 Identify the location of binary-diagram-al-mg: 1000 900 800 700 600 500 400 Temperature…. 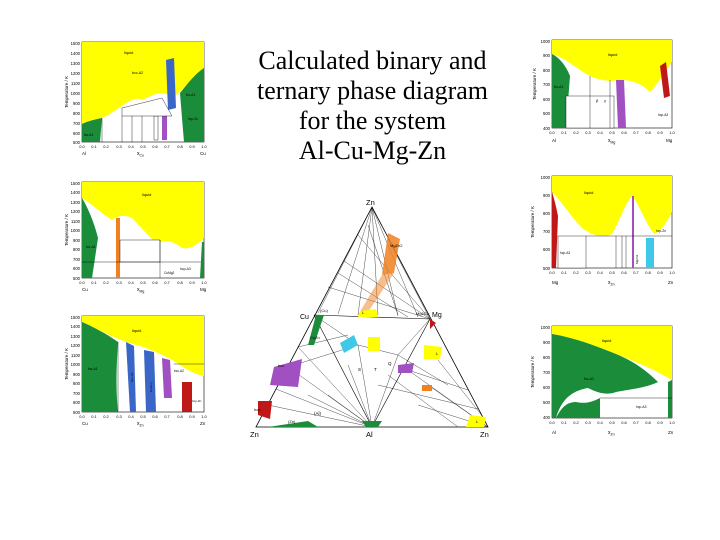
(604, 92).